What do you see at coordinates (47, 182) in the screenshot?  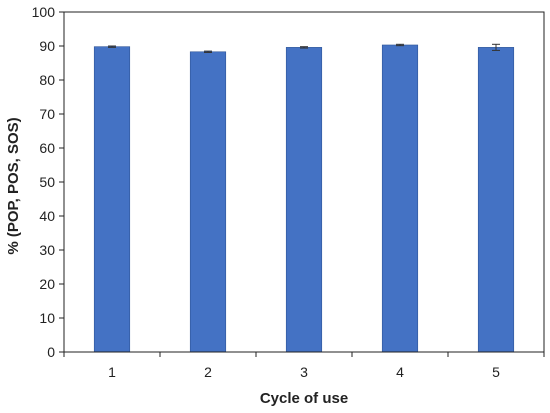 I see `y-tick-label: 50` at bounding box center [47, 182].